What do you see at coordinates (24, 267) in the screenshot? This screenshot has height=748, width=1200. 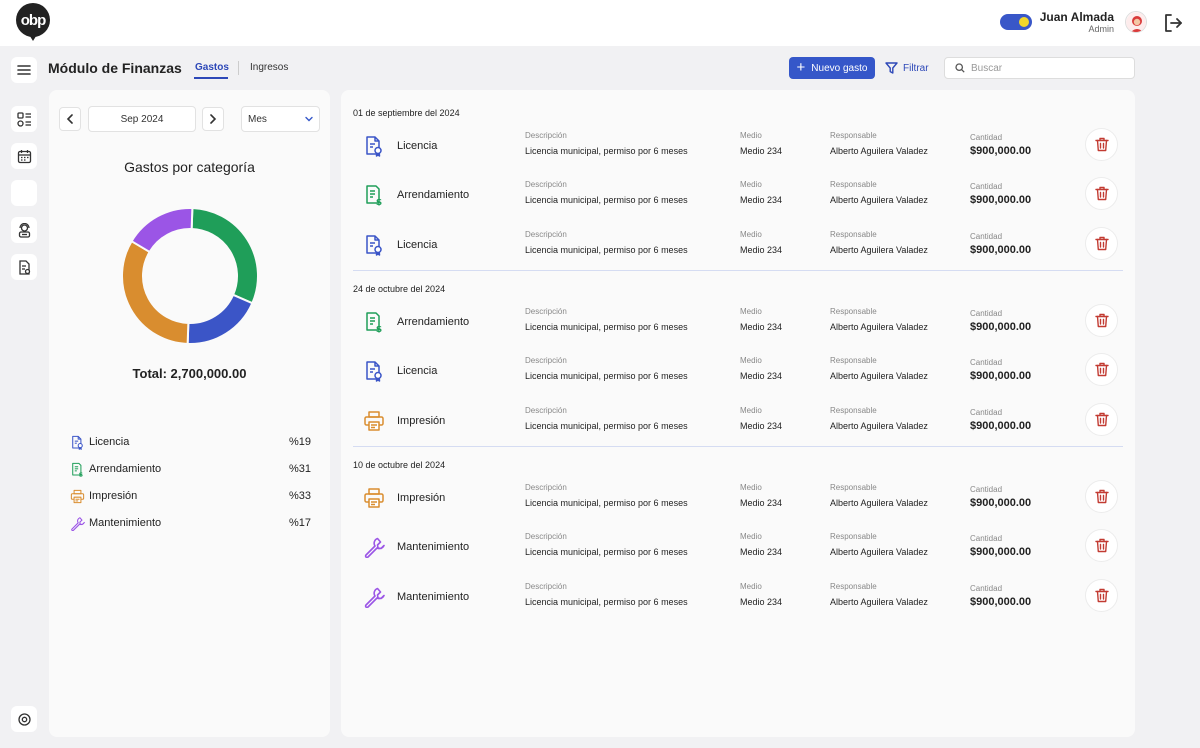 I see `rail-reports-button` at bounding box center [24, 267].